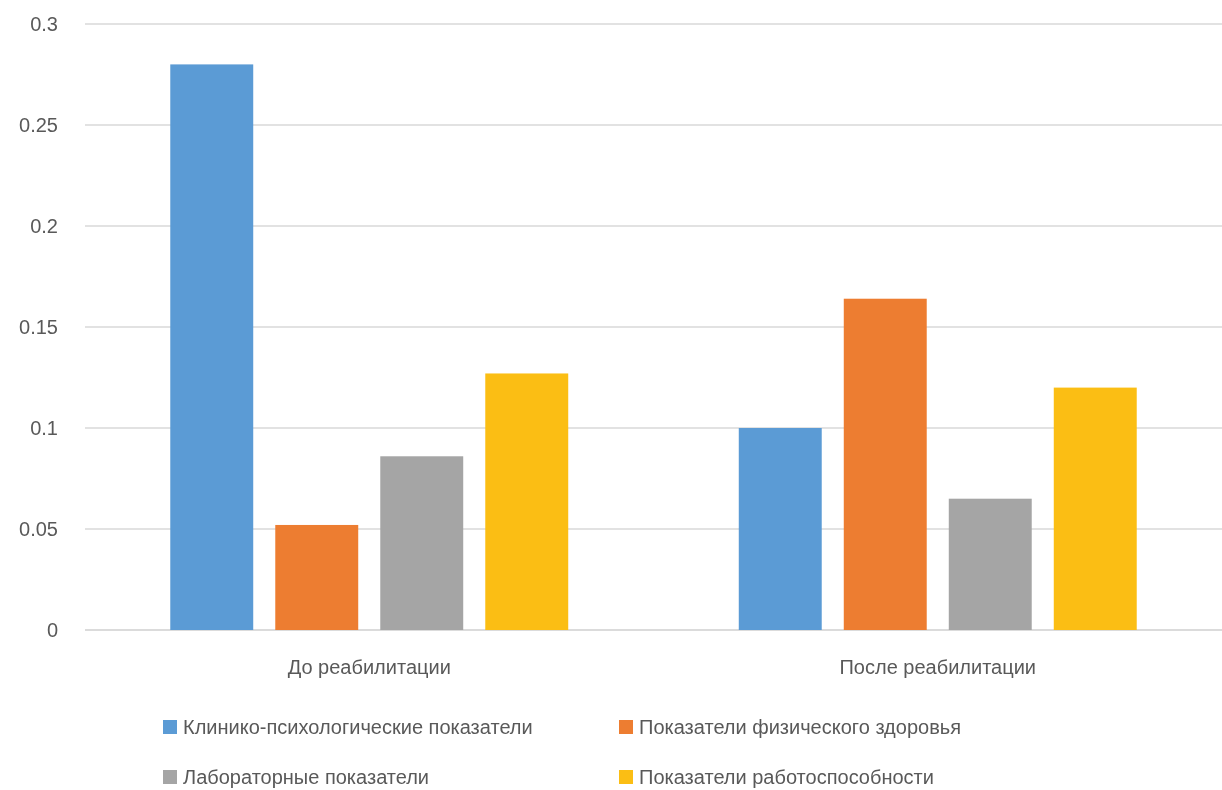 This screenshot has width=1222, height=790. What do you see at coordinates (358, 727) in the screenshot?
I see `legend-label: Клинико-психологические показатели` at bounding box center [358, 727].